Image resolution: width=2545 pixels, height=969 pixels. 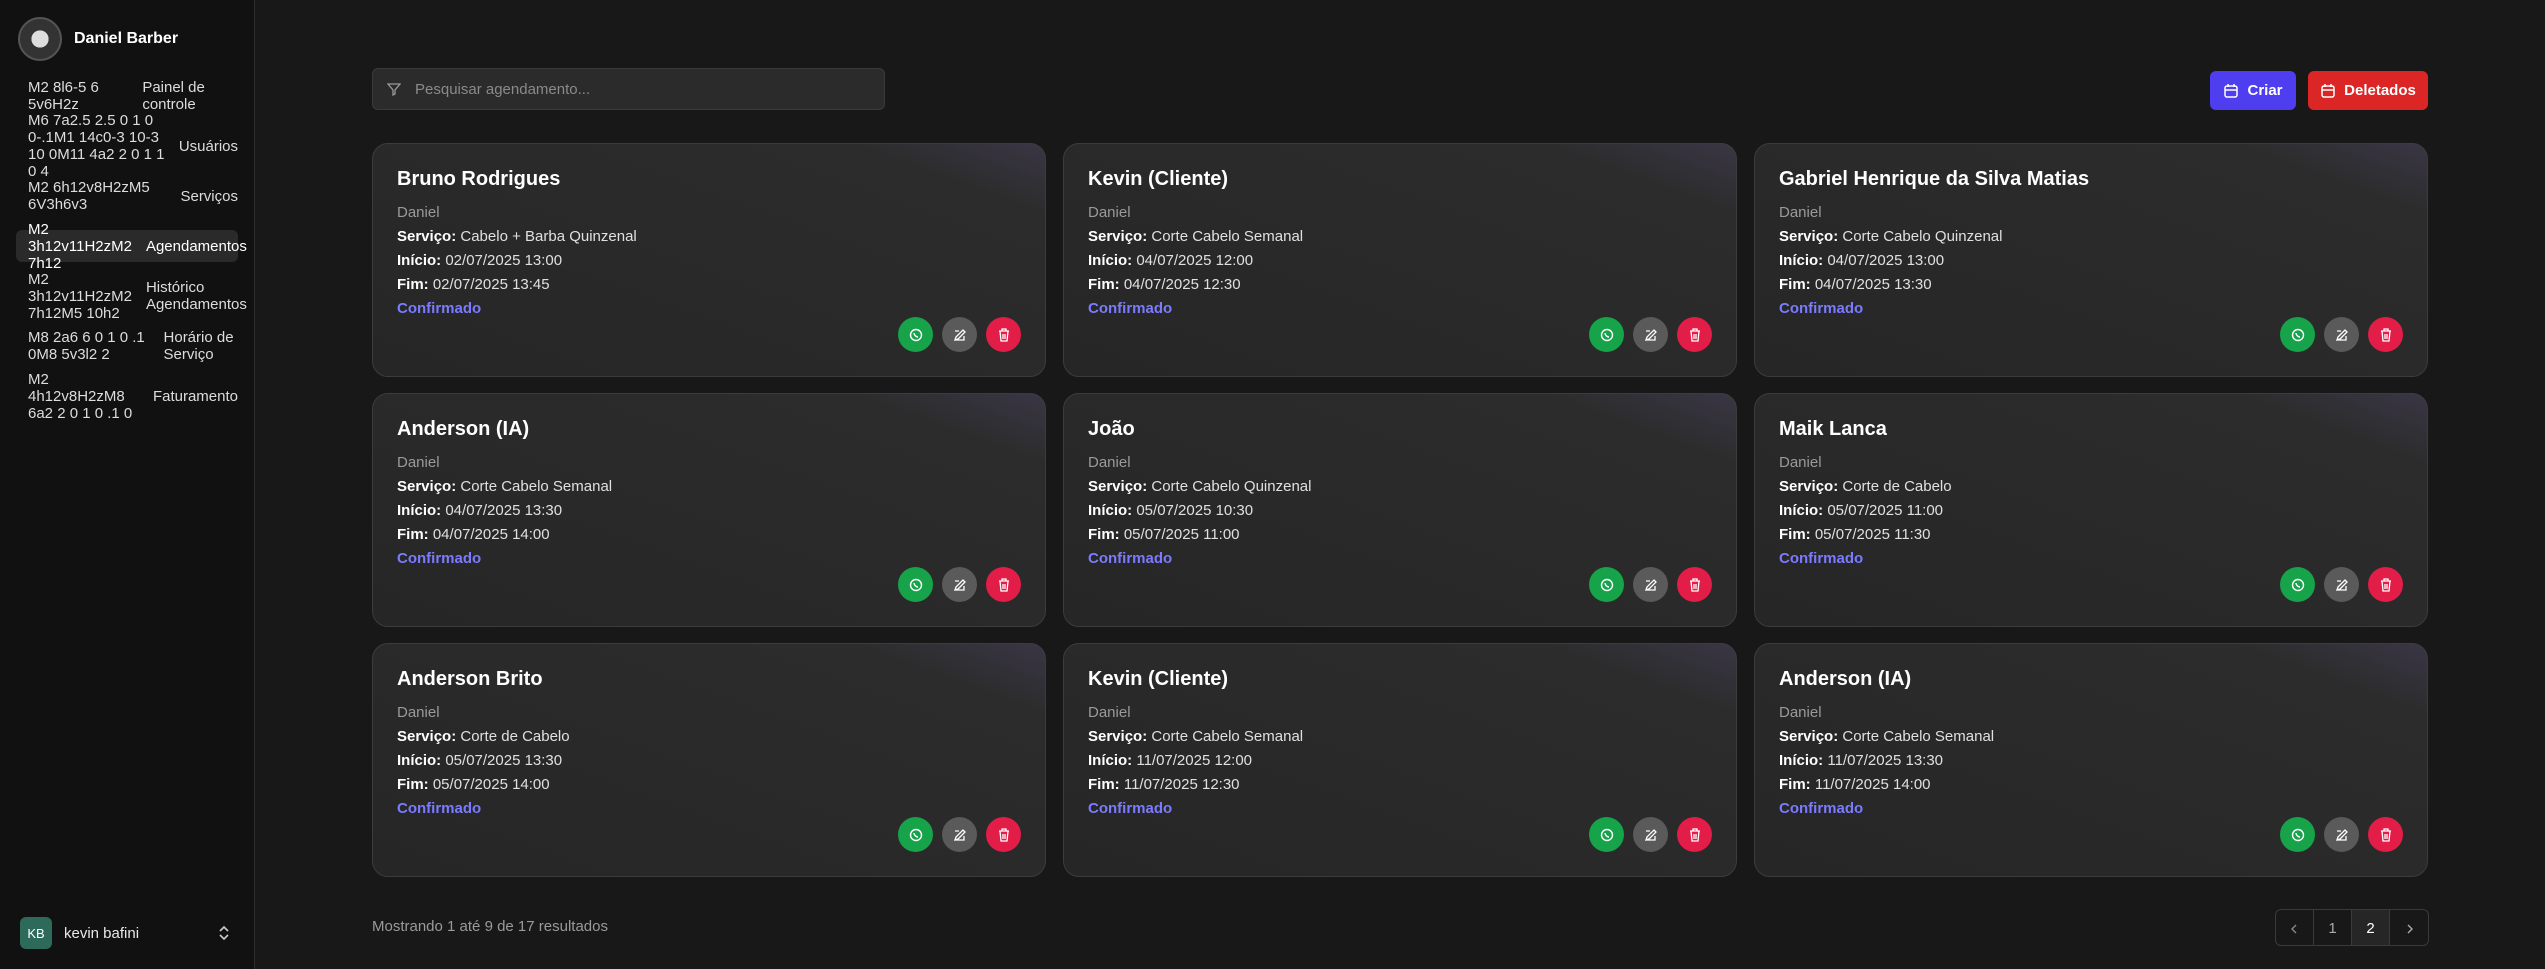 I want to click on menu-label: Agendamentos, so click(x=196, y=246).